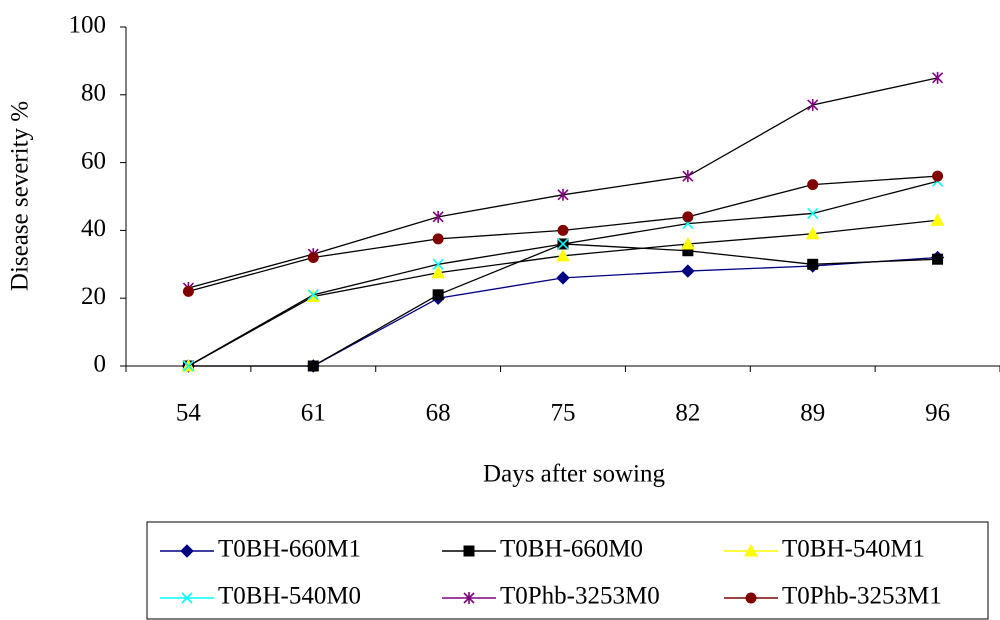 The width and height of the screenshot is (1000, 620). I want to click on legend-label: T0BH-540M1, so click(853, 549).